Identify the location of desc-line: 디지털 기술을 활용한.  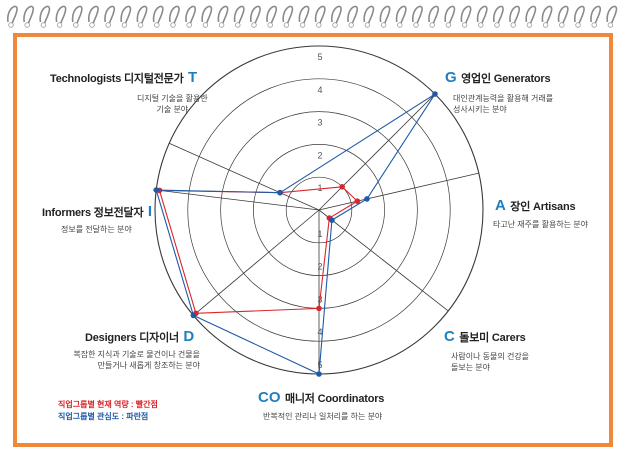
(172, 98).